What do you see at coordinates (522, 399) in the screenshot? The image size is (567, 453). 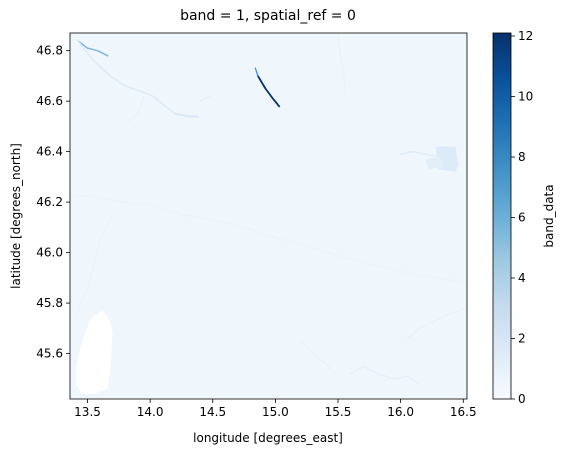 I see `colorbar-tick-label: 0` at bounding box center [522, 399].